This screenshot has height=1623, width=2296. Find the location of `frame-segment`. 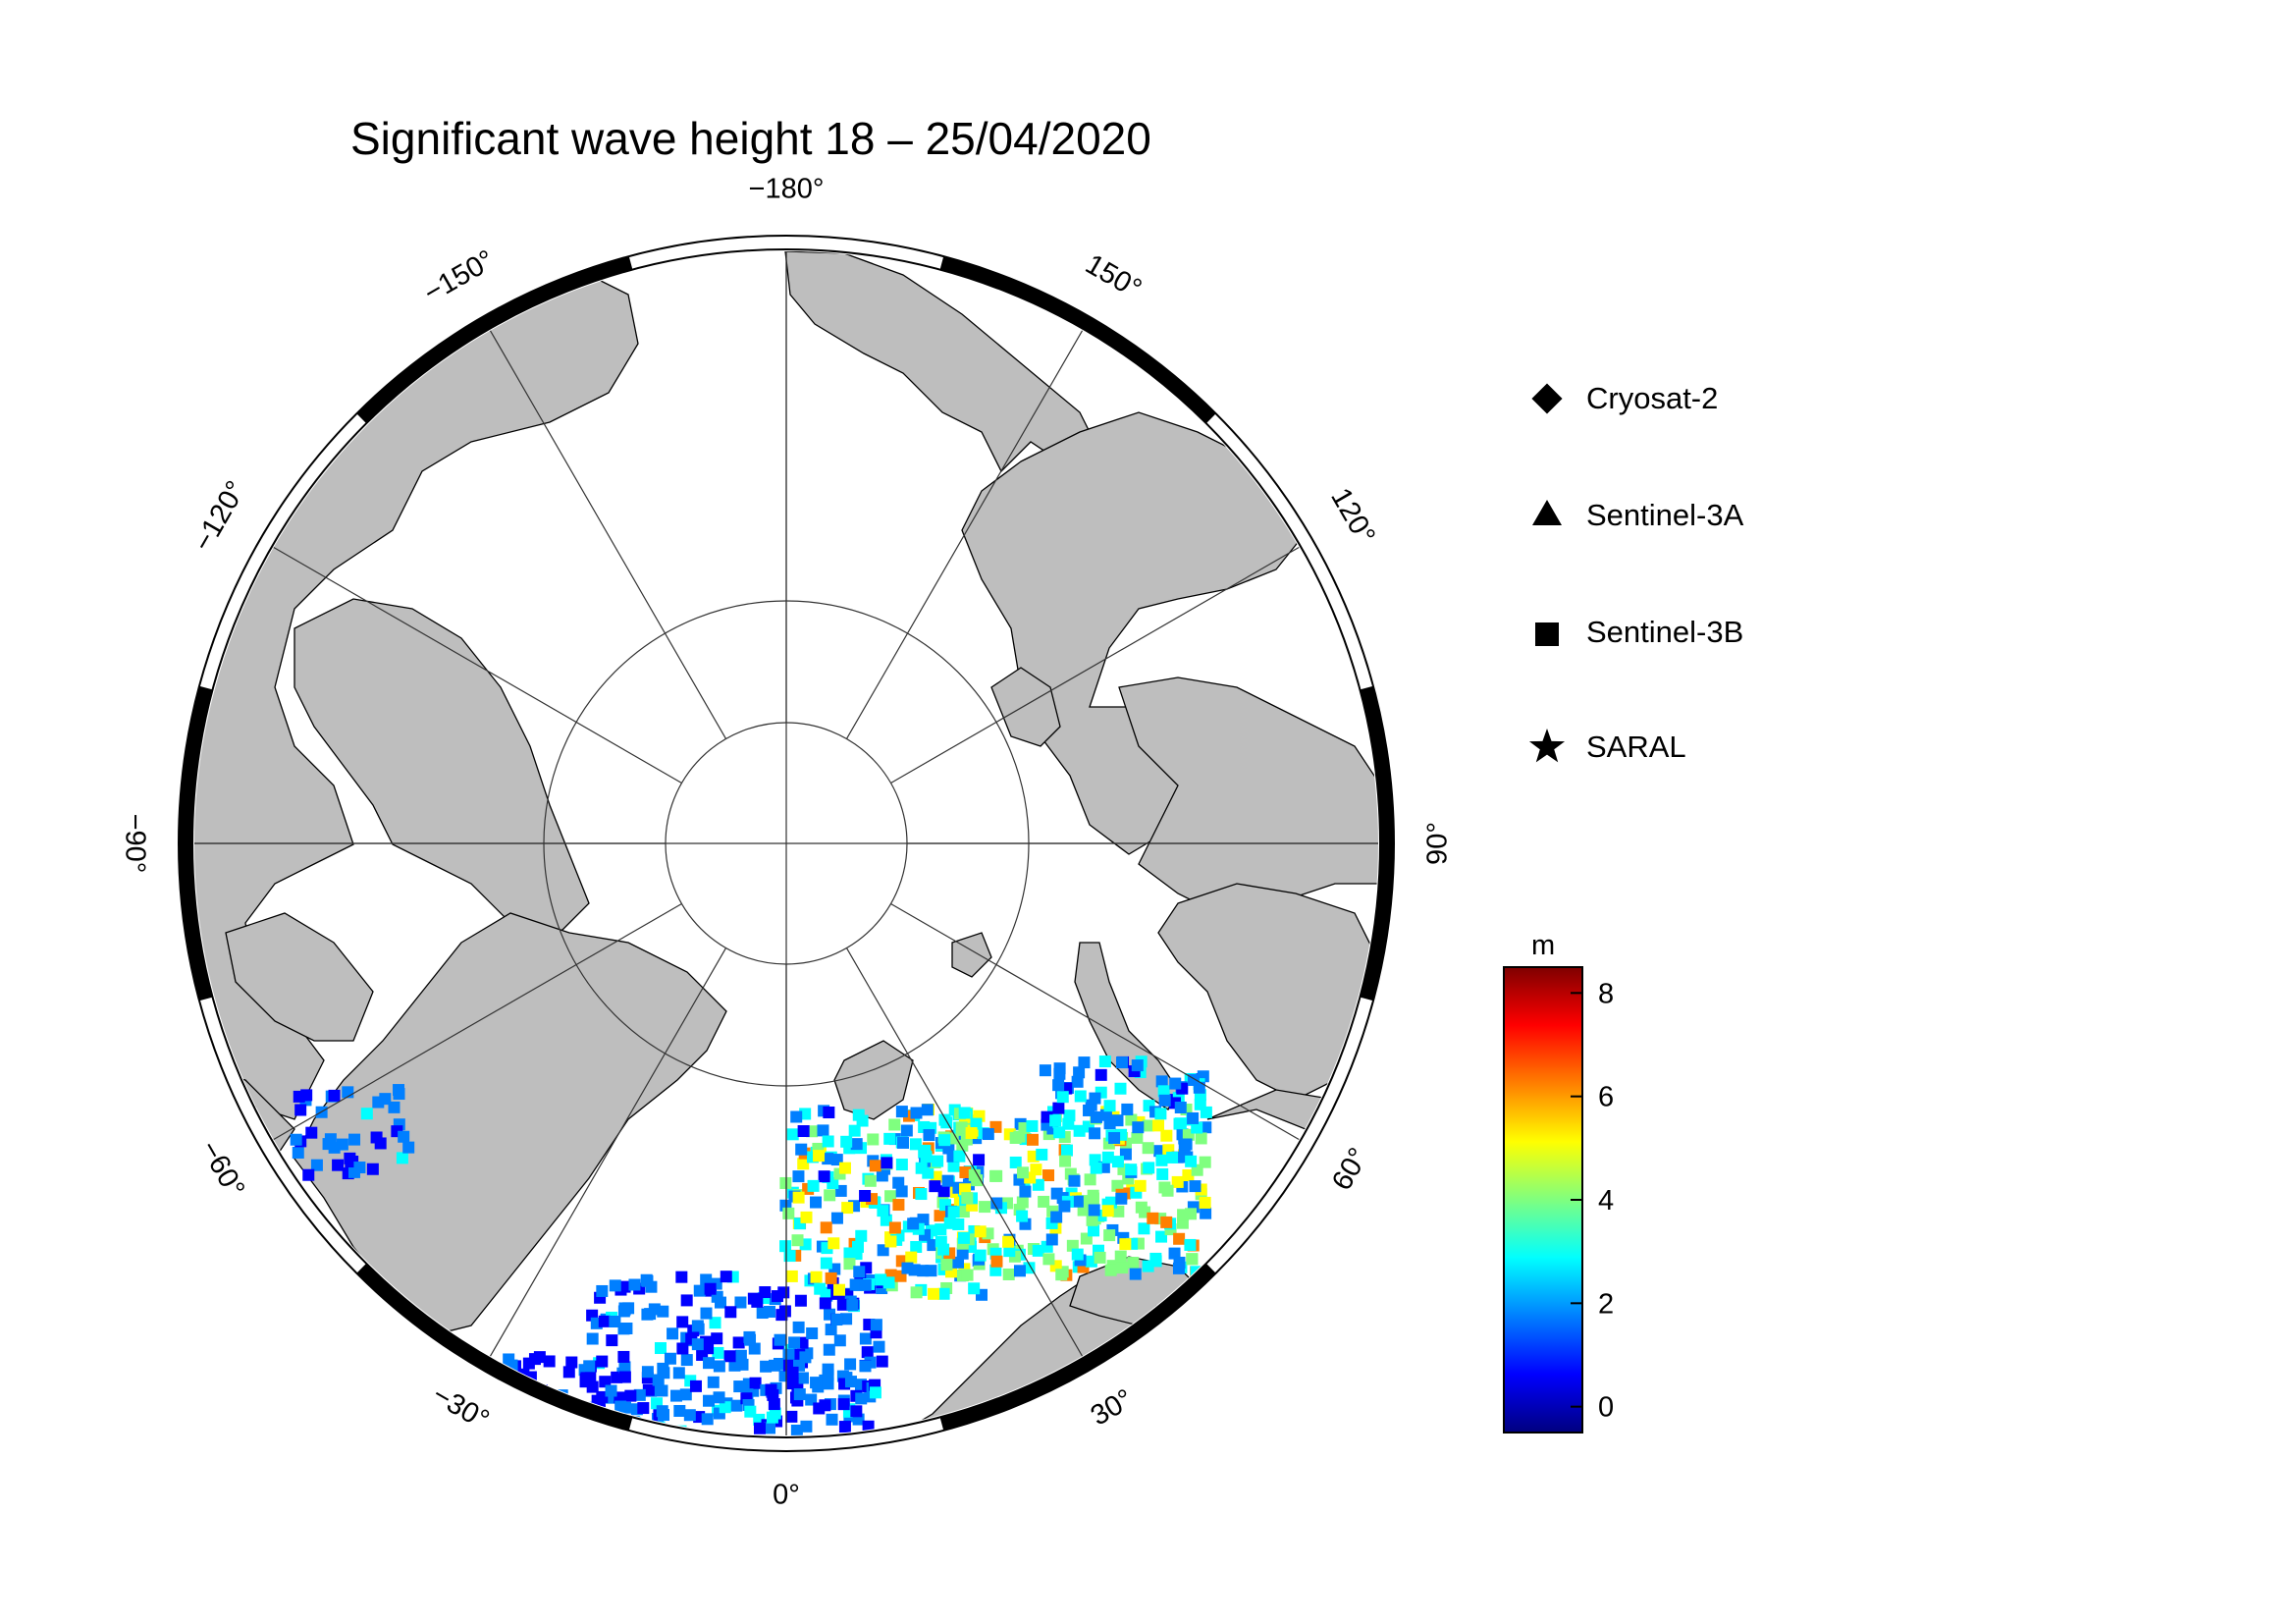

frame-segment is located at coordinates (1377, 843).